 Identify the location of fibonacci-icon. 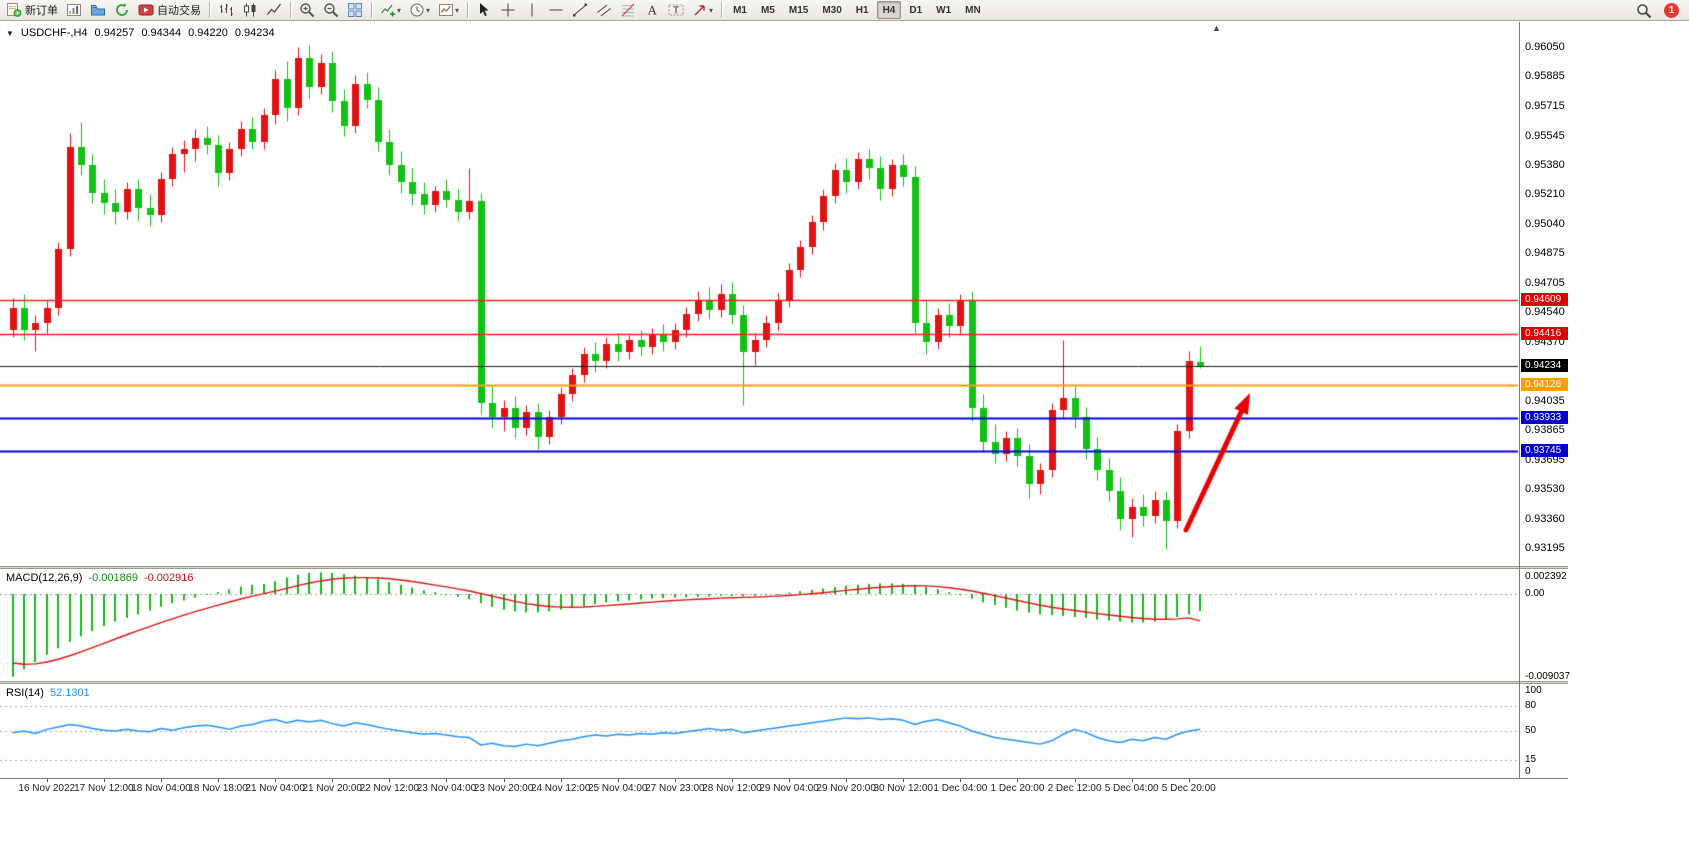
(628, 10).